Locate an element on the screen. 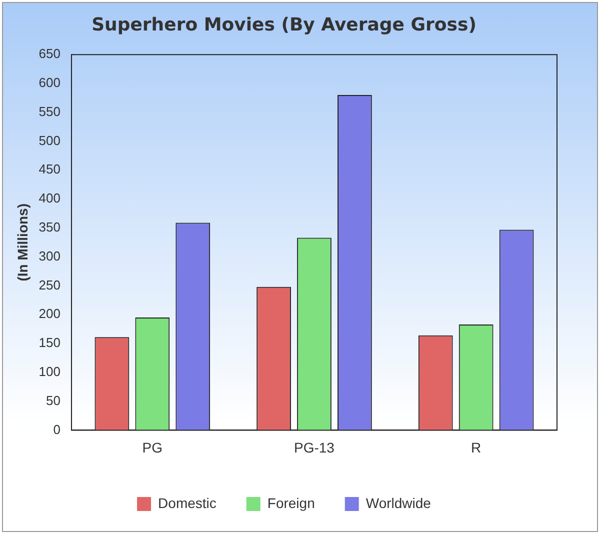  y-tick-label: 300 is located at coordinates (49, 256).